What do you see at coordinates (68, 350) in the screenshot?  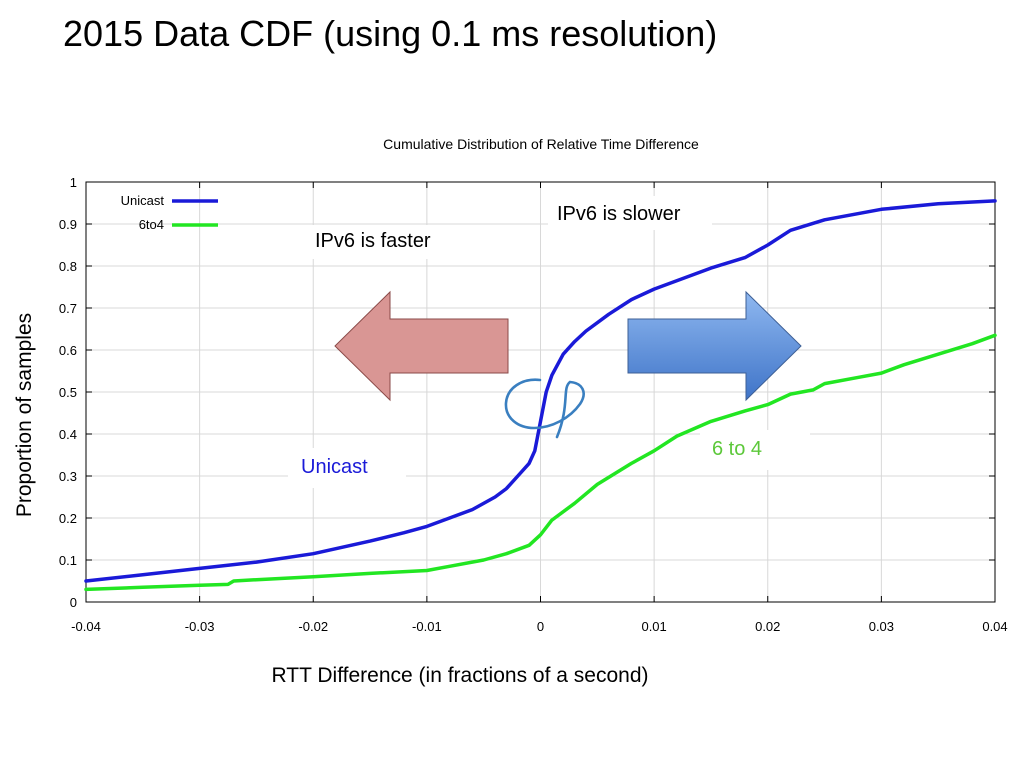 I see `y-tick-label: 0.6` at bounding box center [68, 350].